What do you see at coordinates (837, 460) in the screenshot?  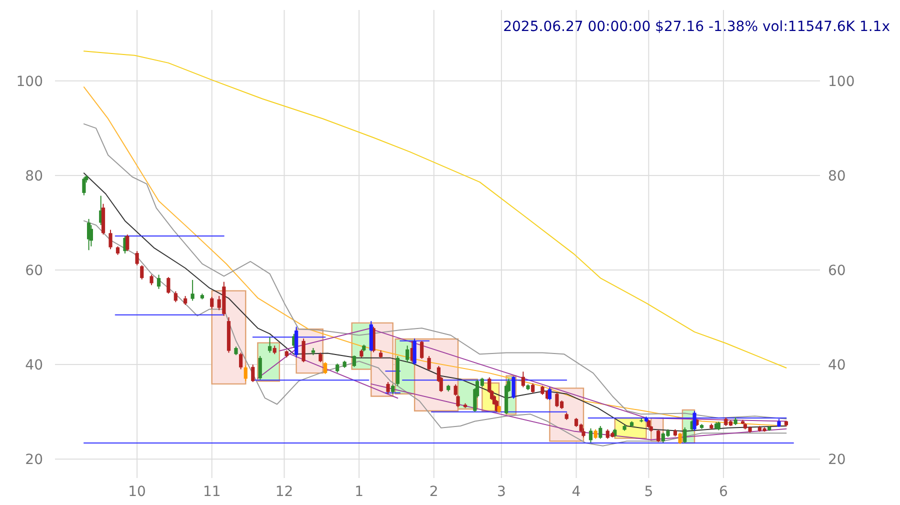 I see `y2-tick-label: 20` at bounding box center [837, 460].